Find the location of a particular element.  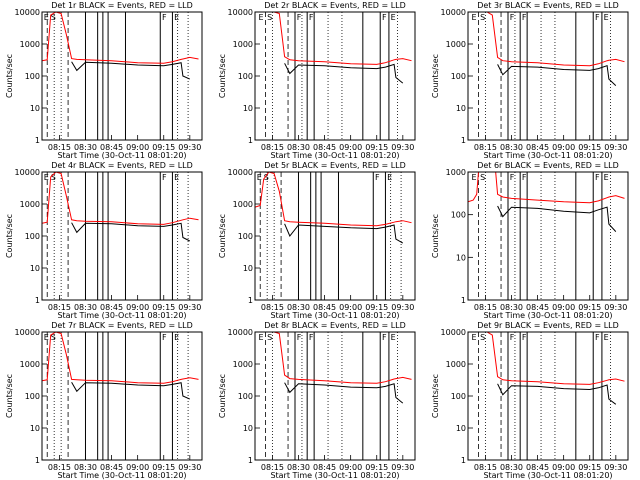

chart-title: Det 4r BLACK = Events, RED = LLD is located at coordinates (122, 165).